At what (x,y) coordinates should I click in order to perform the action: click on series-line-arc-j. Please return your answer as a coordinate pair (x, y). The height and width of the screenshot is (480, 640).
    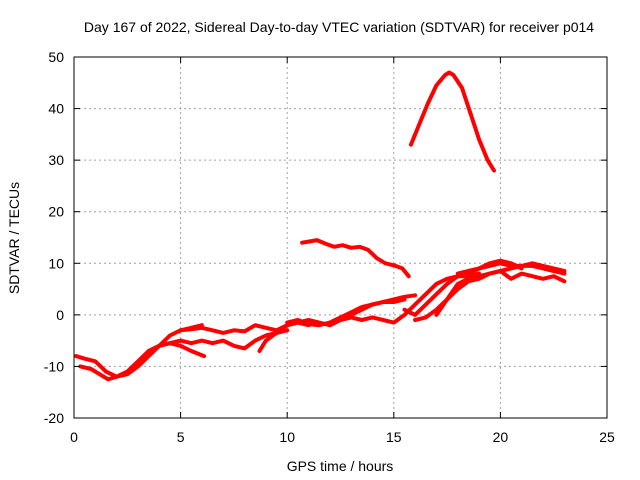
    Looking at the image, I should click on (500, 293).